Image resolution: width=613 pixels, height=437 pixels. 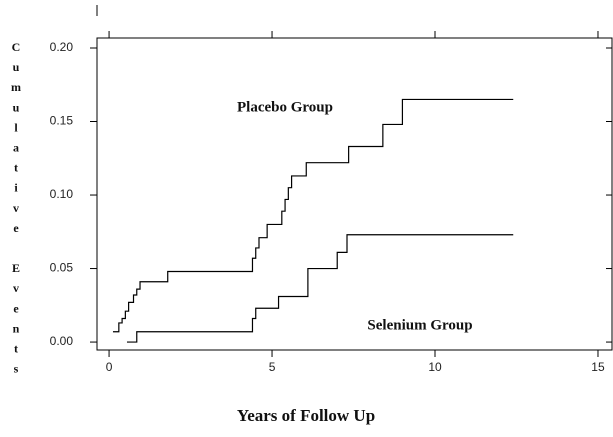 What do you see at coordinates (109, 367) in the screenshot?
I see `x-tick-label: 0` at bounding box center [109, 367].